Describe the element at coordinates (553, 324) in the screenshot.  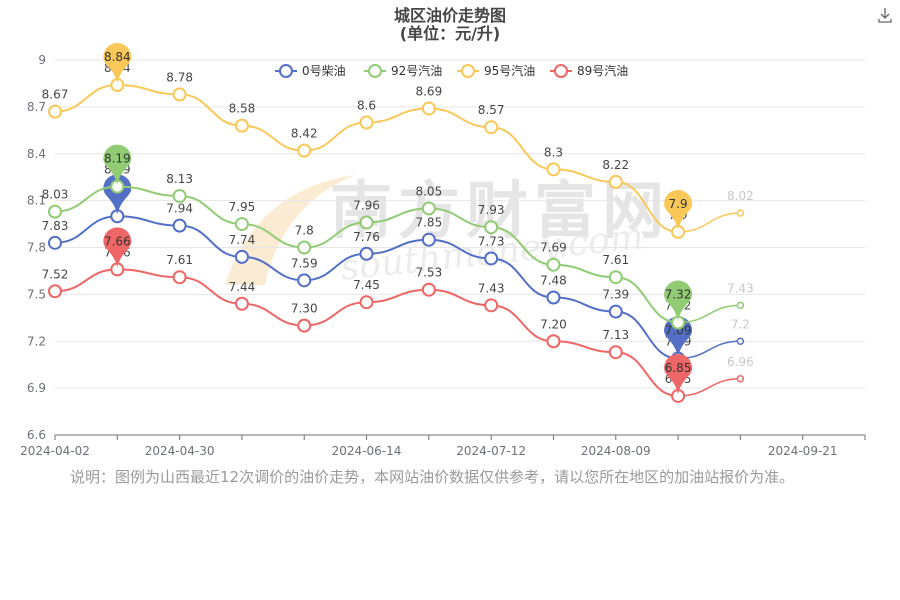
I see `series-3-data-label: 7.20` at that location.